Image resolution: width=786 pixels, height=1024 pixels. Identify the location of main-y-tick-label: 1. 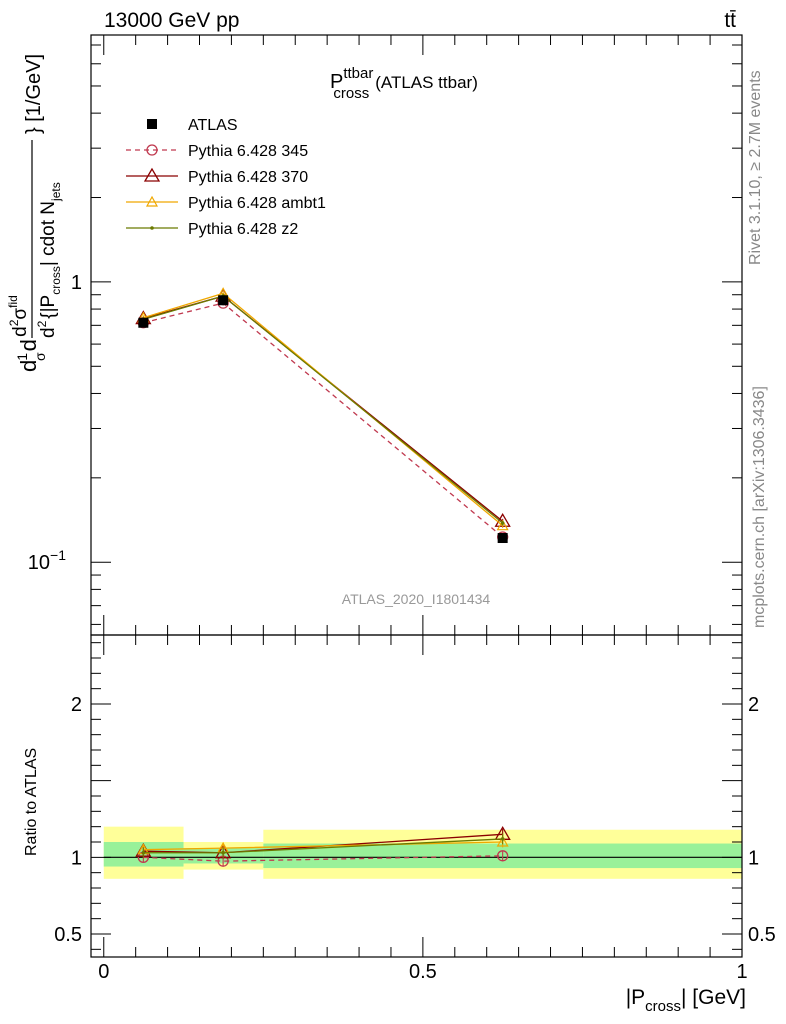
(76, 283).